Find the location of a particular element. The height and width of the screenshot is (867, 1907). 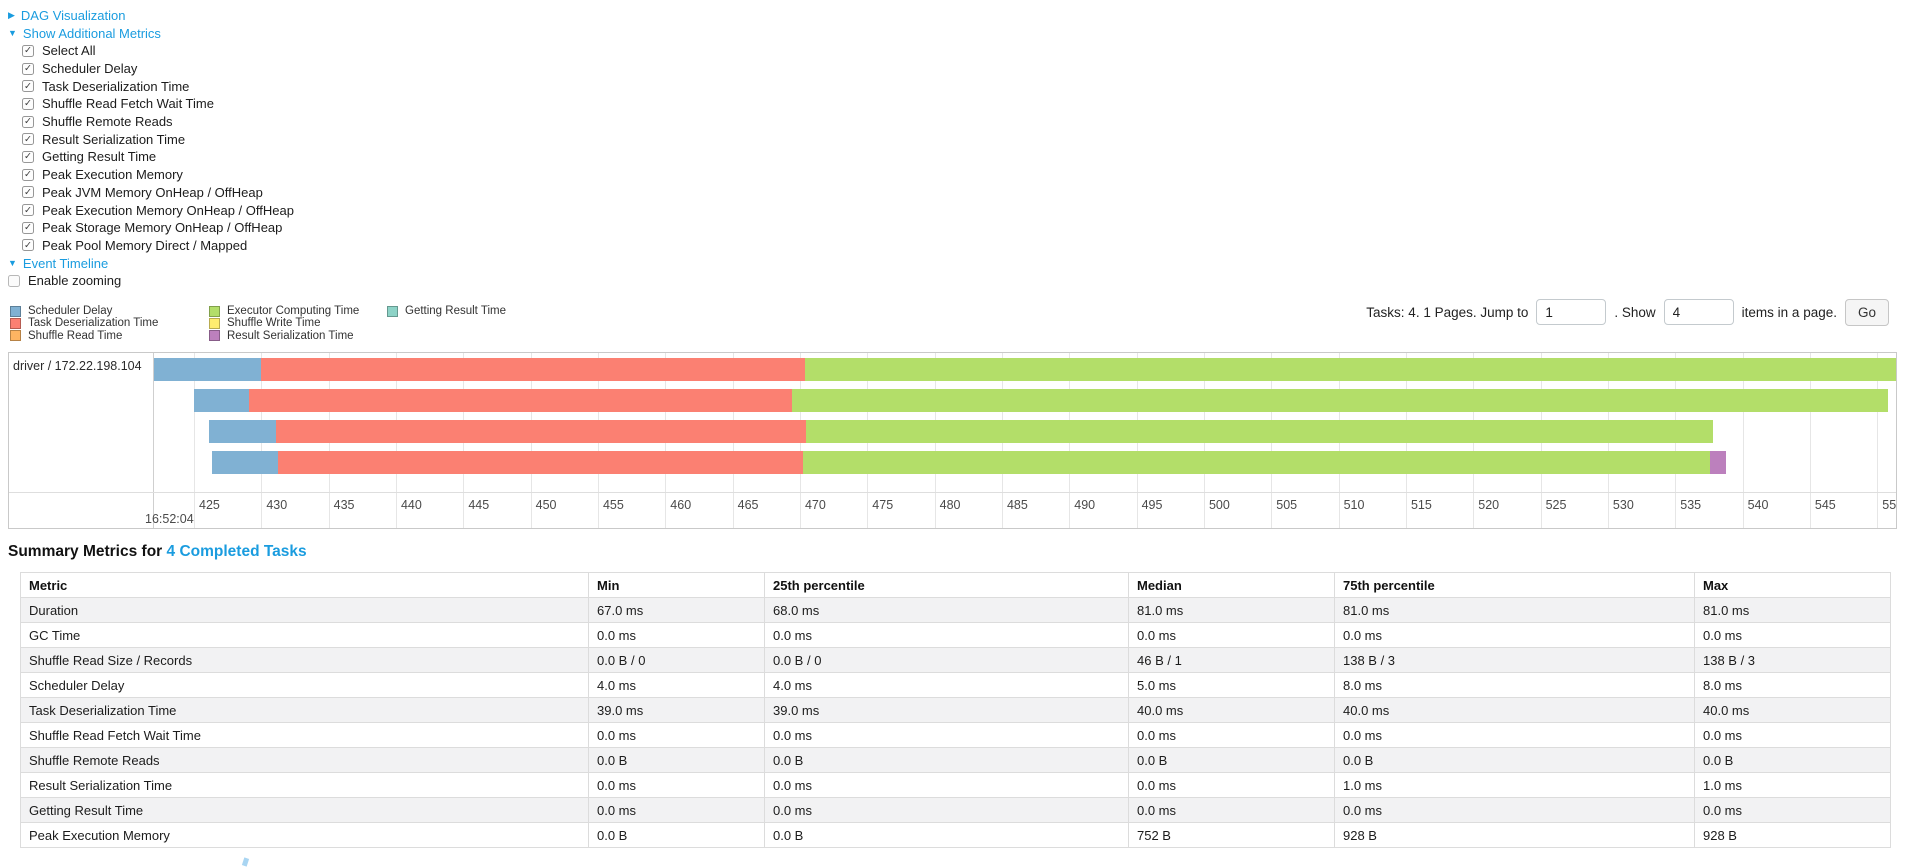

summary-metric-value: 39.0 ms is located at coordinates (676, 710).